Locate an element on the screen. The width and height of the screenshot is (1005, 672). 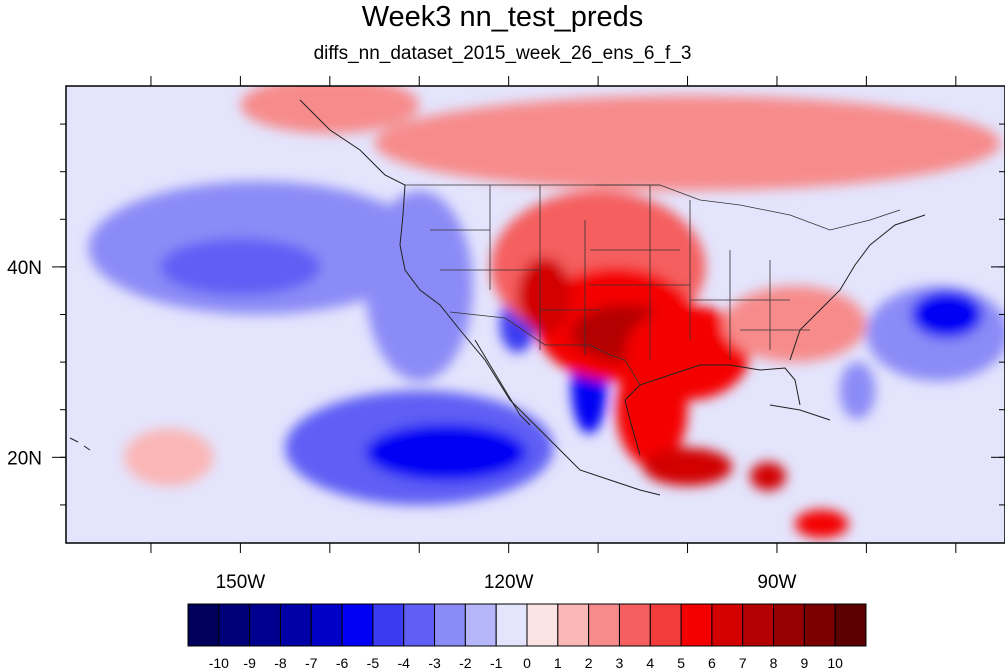
colorbar-label: -7 is located at coordinates (311, 663).